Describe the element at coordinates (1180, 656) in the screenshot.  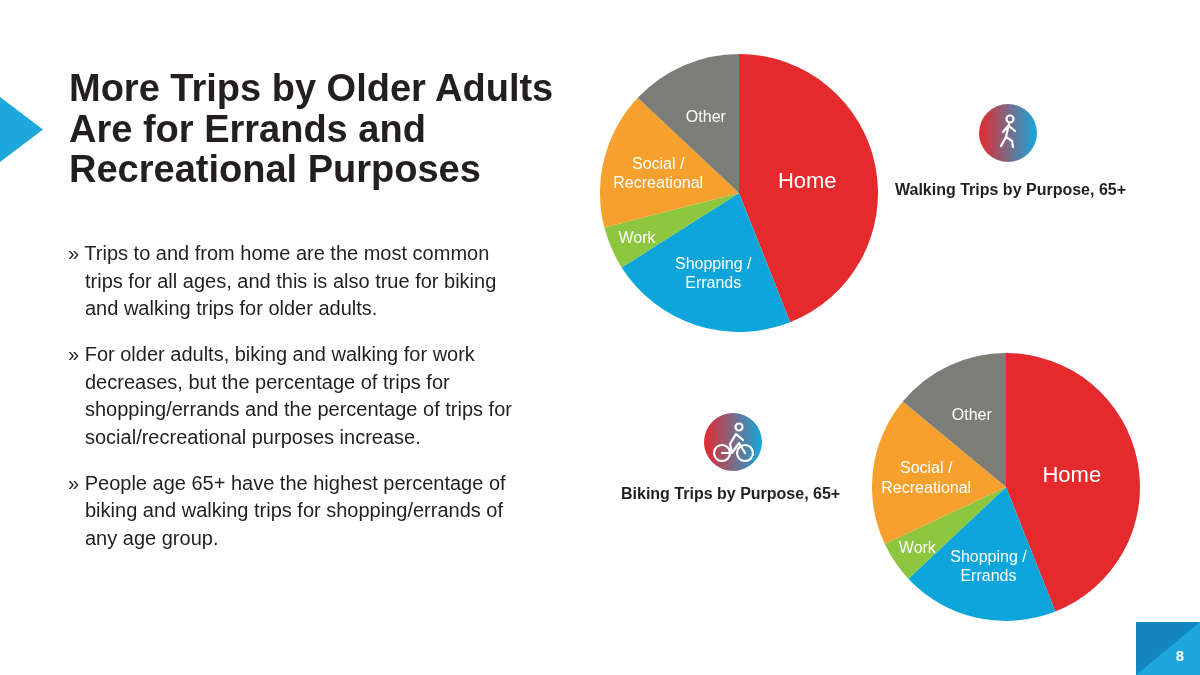
I see `text: 8` at that location.